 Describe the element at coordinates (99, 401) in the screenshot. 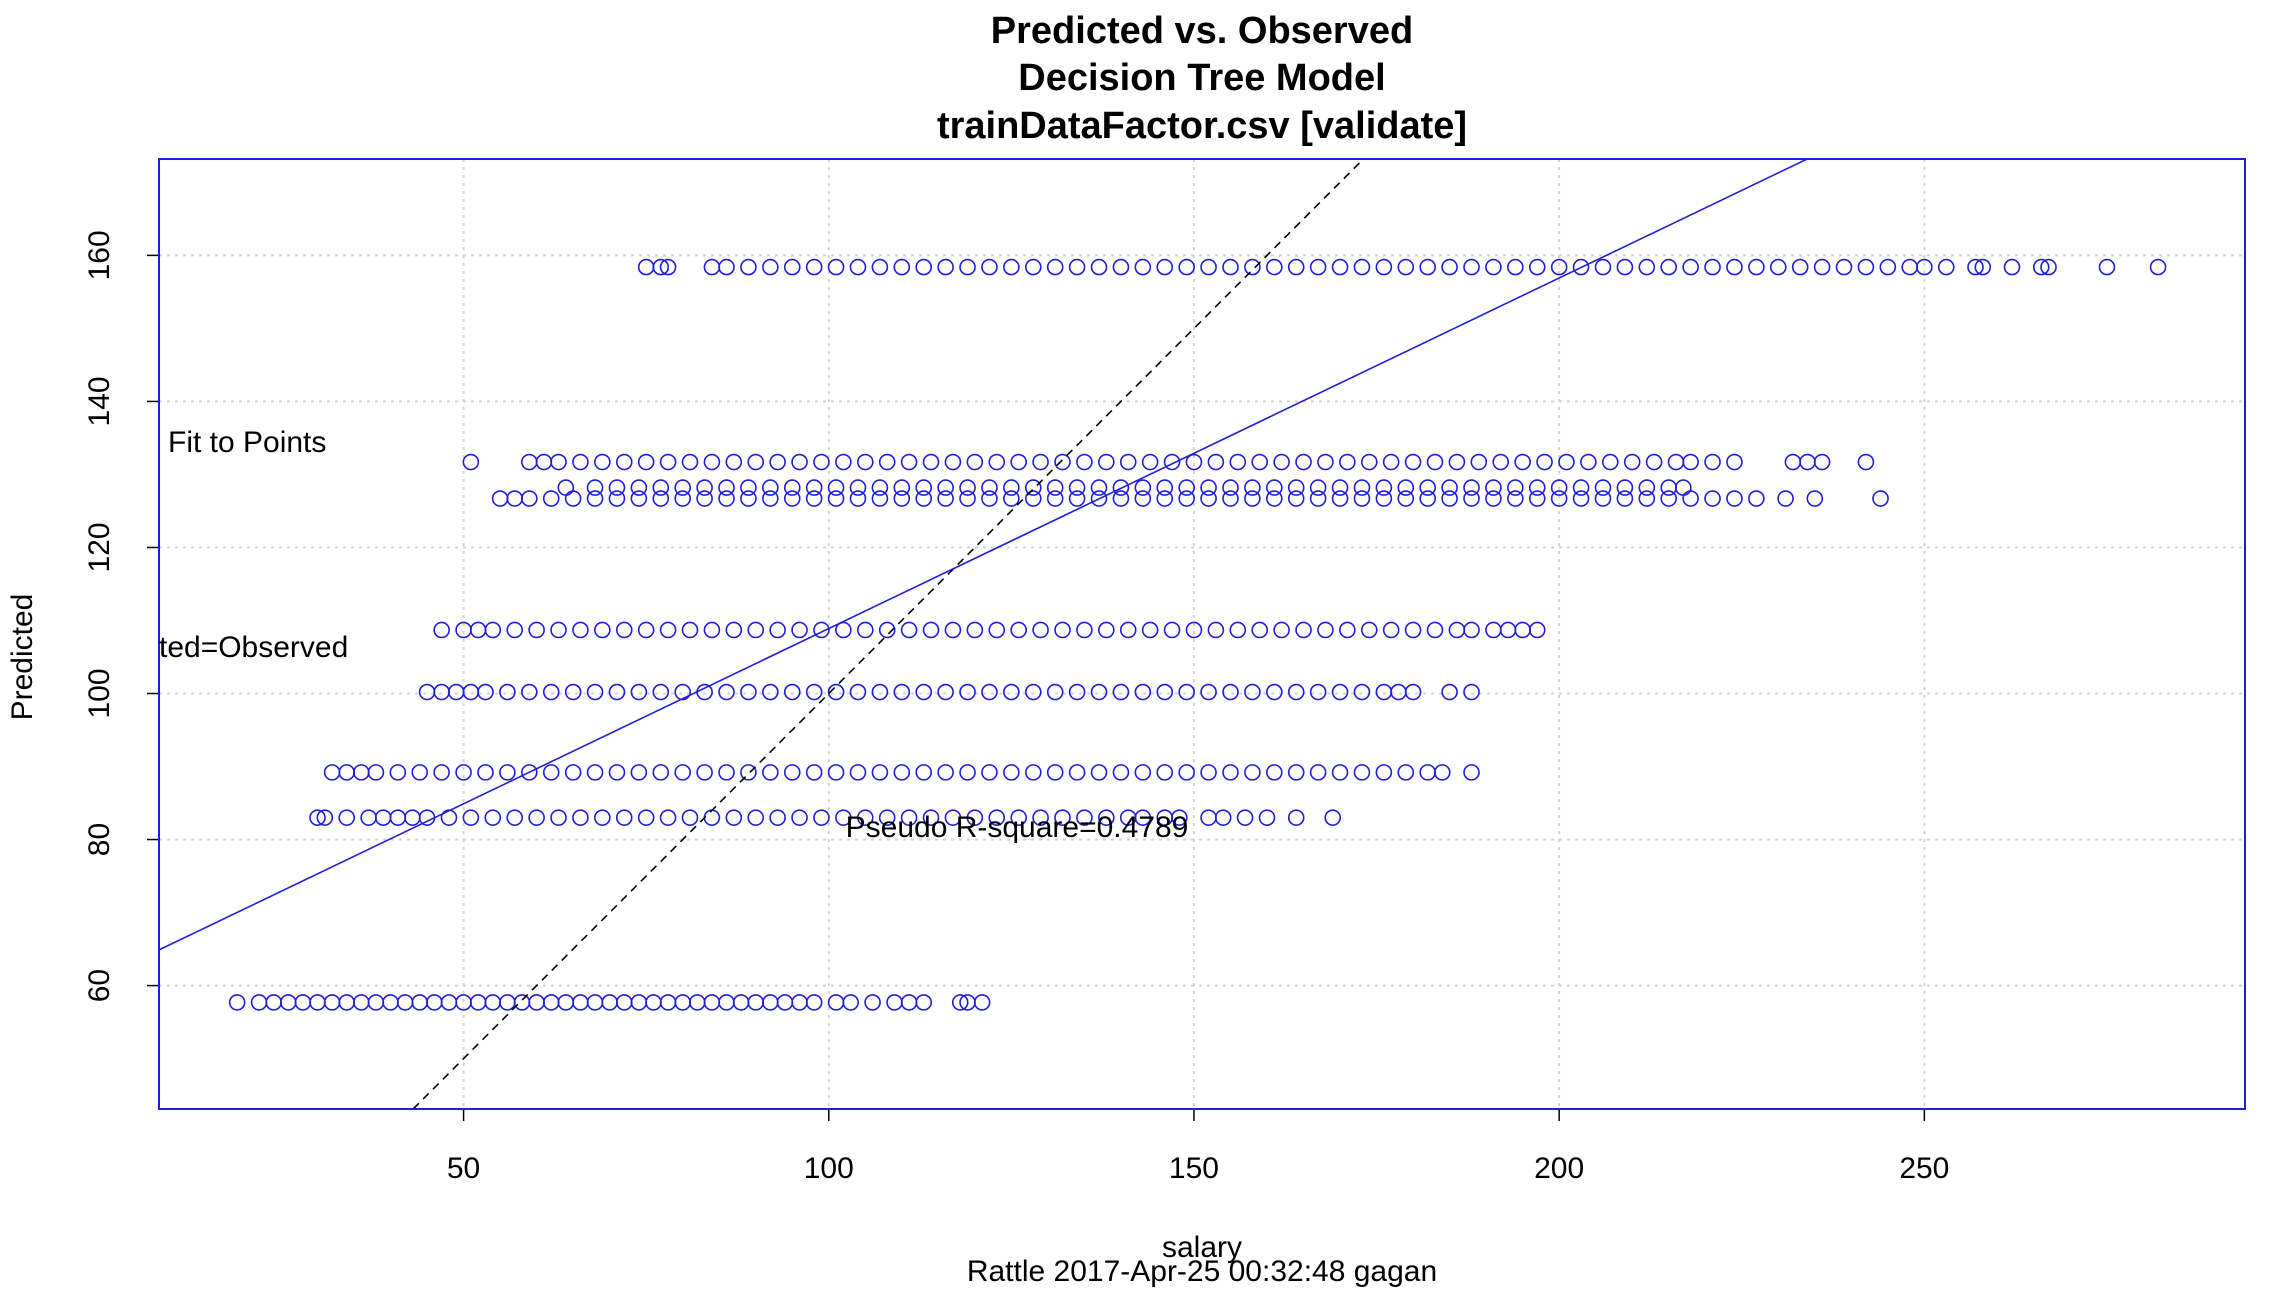

I see `y-tick-label: 140` at that location.